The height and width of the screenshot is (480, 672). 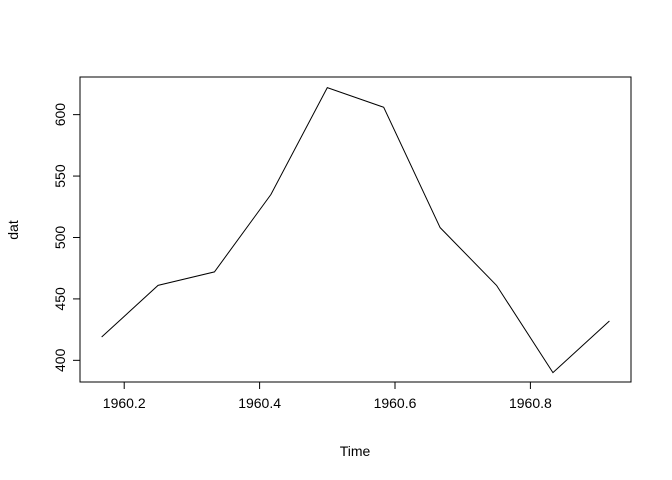 What do you see at coordinates (327, 396) in the screenshot?
I see `x-axis: 1960.2 1960.4 1960.6 1960.8` at bounding box center [327, 396].